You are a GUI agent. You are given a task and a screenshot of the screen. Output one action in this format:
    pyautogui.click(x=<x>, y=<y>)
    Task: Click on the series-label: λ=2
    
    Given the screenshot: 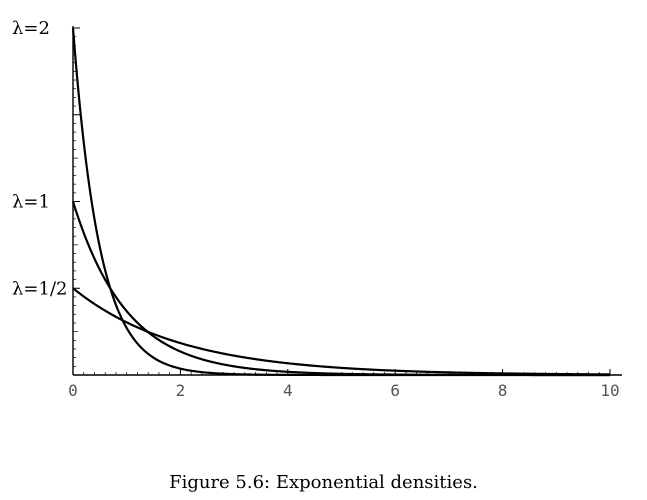 What is the action you would take?
    pyautogui.click(x=31, y=28)
    